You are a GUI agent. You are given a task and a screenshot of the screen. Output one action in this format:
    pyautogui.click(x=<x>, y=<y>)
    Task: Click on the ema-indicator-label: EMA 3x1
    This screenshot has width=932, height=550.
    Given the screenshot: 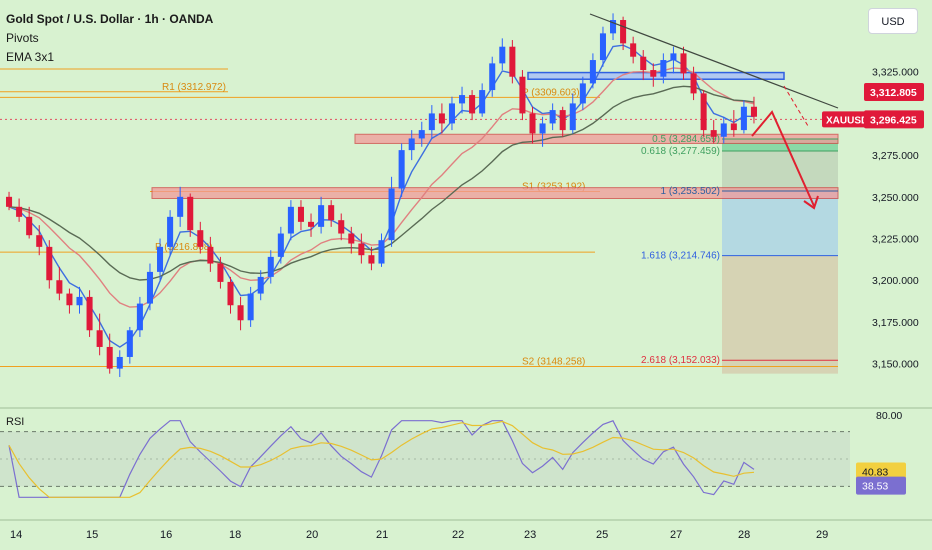 What is the action you would take?
    pyautogui.click(x=30, y=57)
    